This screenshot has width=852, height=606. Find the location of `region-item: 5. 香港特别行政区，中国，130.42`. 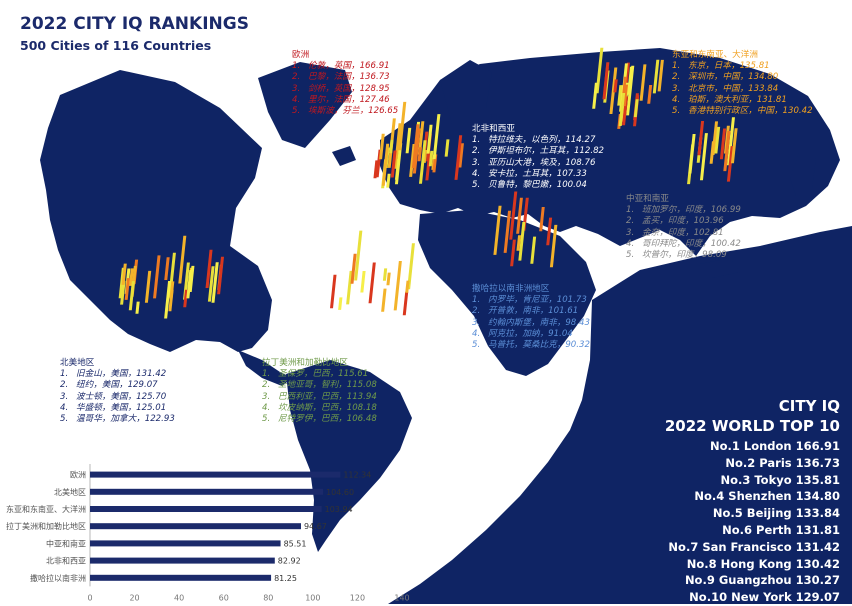

region-item: 5. 香港特别行政区，中国，130.42 is located at coordinates (742, 111).